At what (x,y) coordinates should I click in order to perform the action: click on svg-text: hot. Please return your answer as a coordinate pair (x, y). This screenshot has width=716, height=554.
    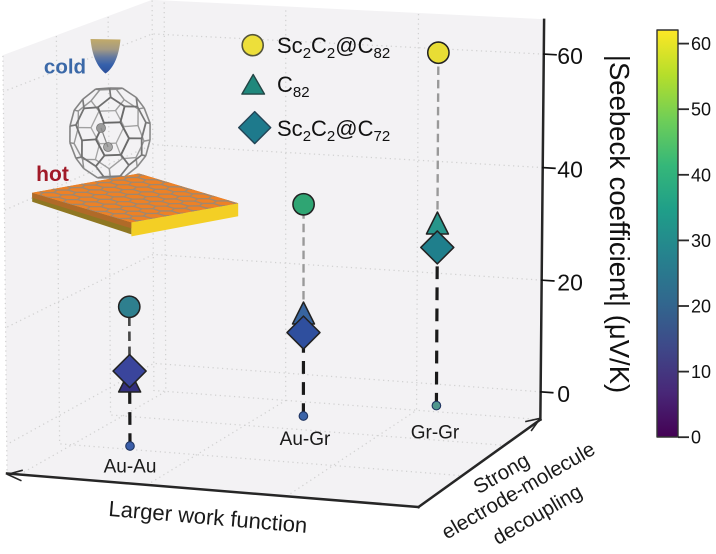
    Looking at the image, I should click on (52, 174).